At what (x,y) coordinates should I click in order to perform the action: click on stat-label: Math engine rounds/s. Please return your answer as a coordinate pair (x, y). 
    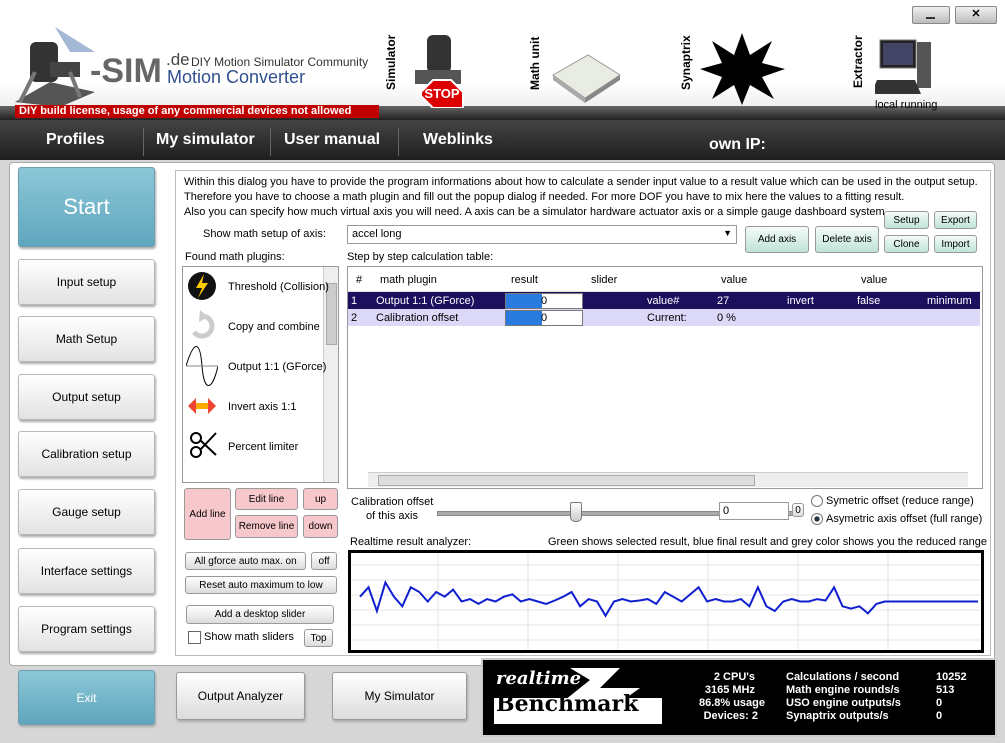
    Looking at the image, I should click on (843, 690).